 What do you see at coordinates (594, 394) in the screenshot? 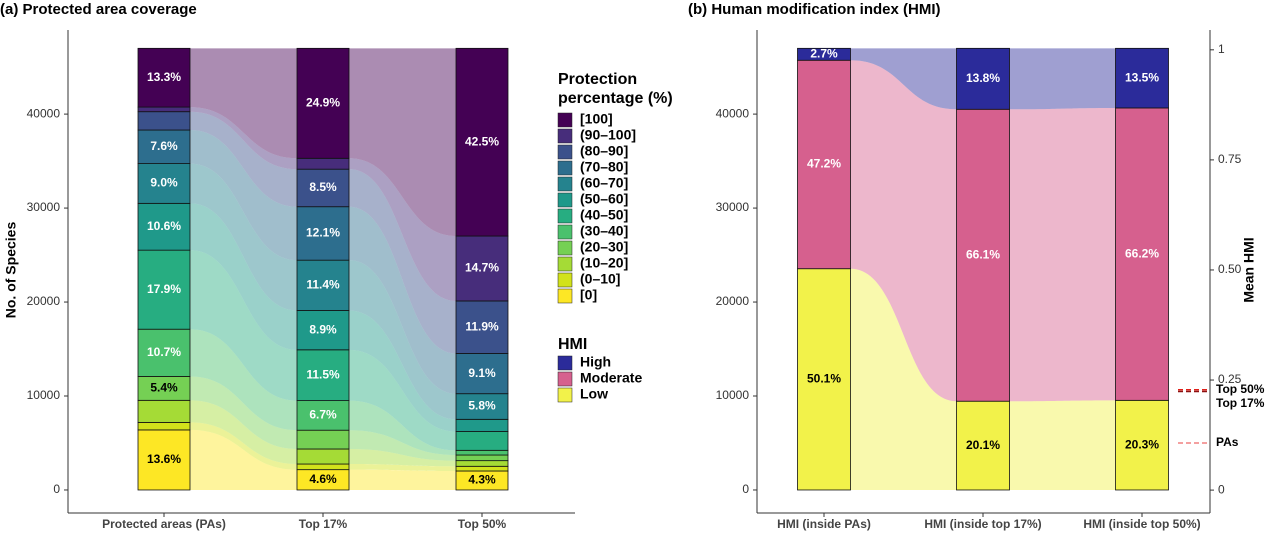
I see `legend-label: Low` at bounding box center [594, 394].